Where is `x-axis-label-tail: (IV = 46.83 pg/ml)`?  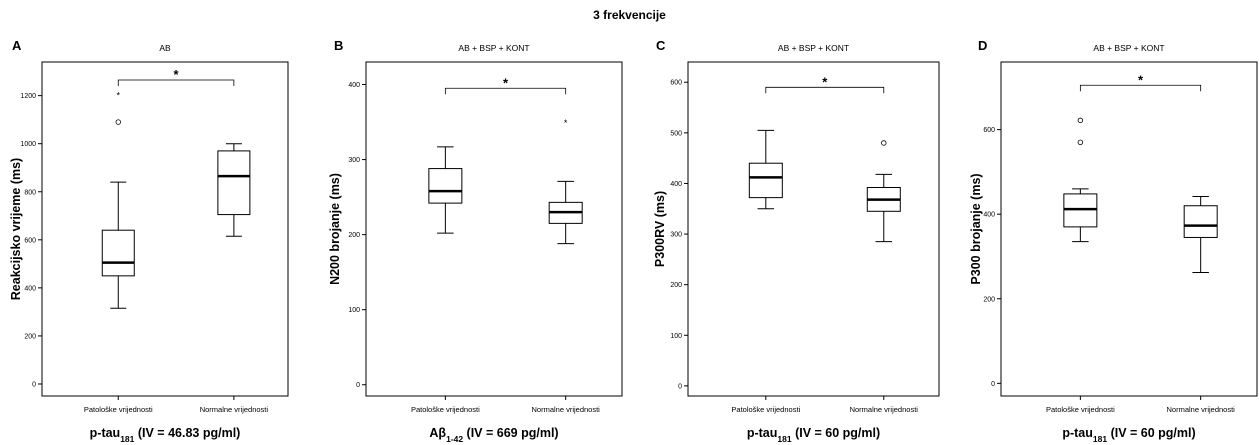 x-axis-label-tail: (IV = 46.83 pg/ml) is located at coordinates (187, 433).